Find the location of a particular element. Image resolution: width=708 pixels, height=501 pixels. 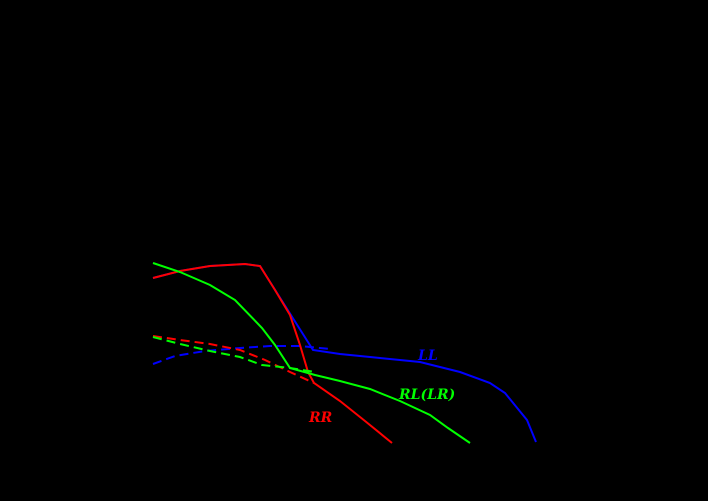

series-line-ll-dashed- is located at coordinates (241, 355).